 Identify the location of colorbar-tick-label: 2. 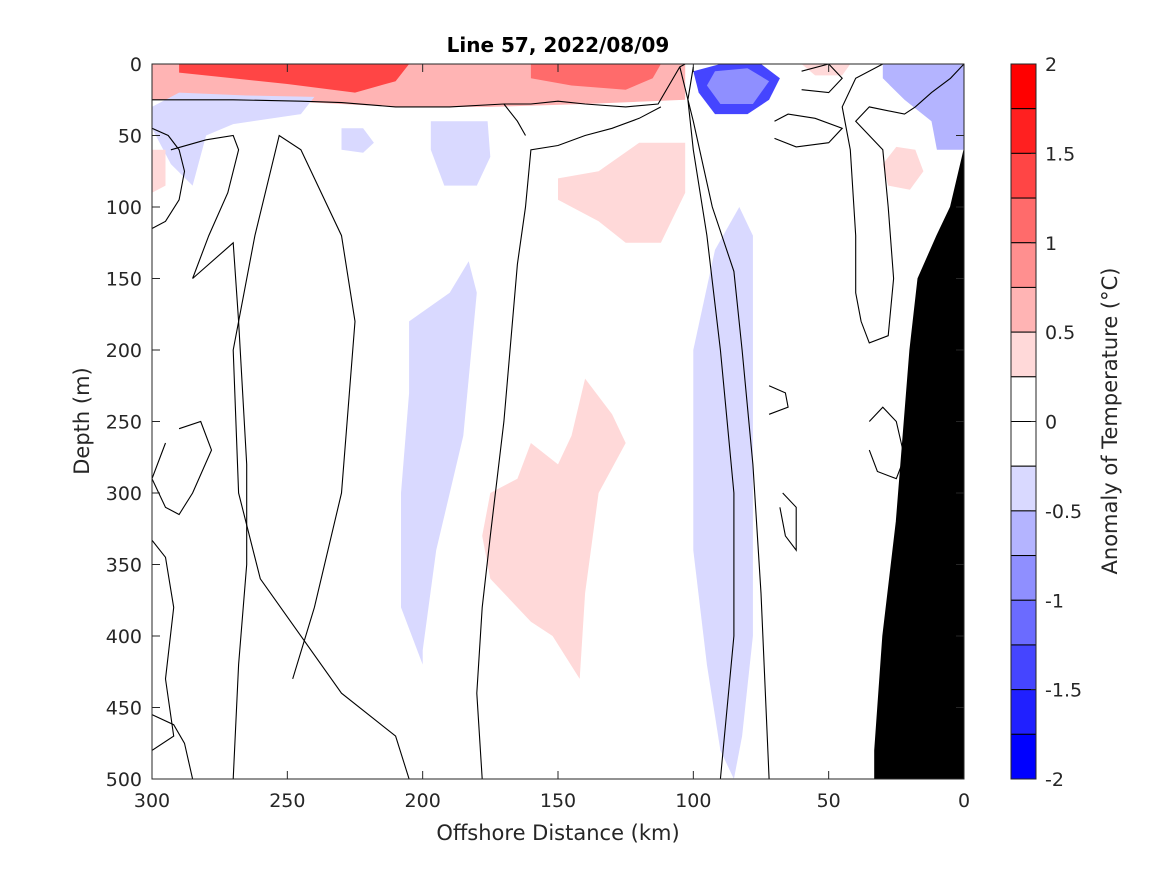
(1051, 65).